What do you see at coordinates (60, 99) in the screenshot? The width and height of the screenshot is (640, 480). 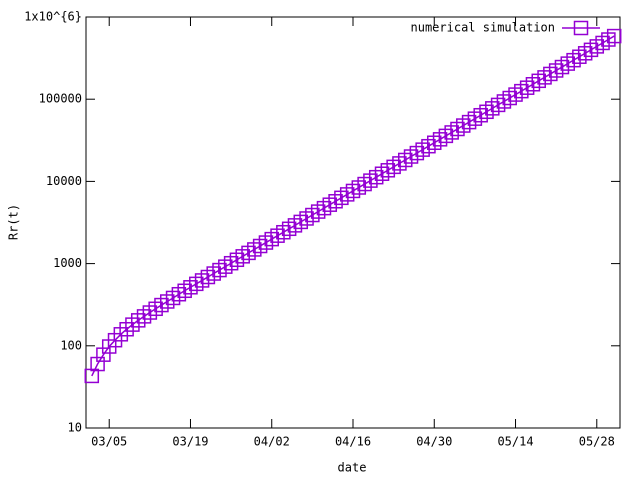 I see `y-tick-label: 100000` at bounding box center [60, 99].